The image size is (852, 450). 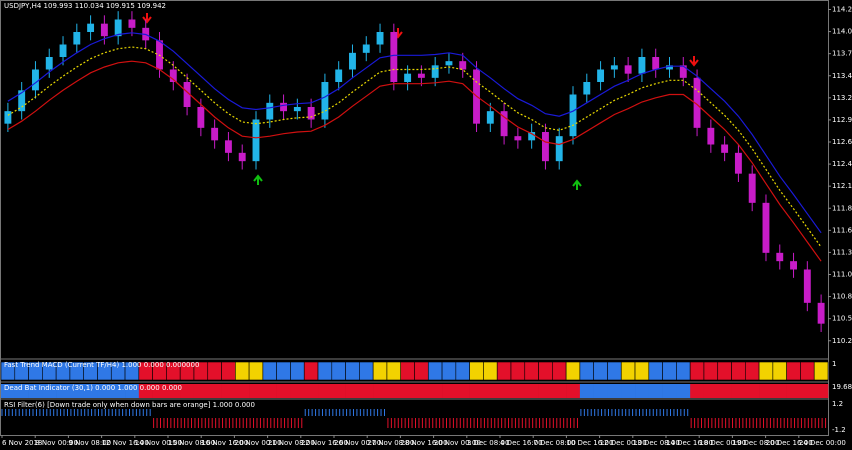 I want to click on y-tick-label: 113.210, so click(x=842, y=98).